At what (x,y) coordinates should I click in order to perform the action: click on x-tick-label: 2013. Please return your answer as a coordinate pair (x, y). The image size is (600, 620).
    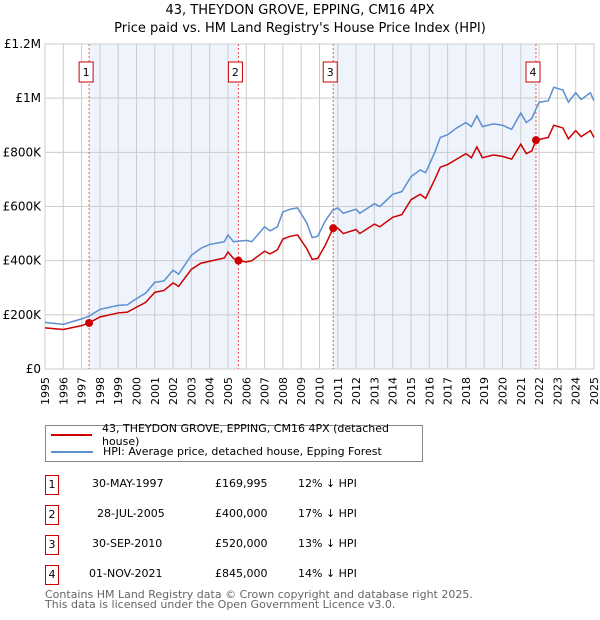
    Looking at the image, I should click on (374, 391).